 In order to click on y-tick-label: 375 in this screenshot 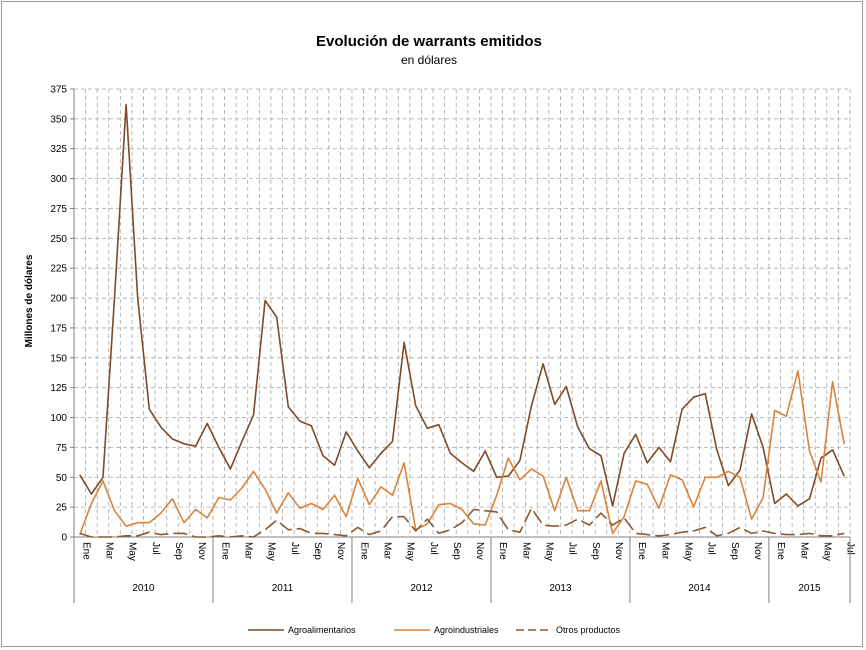, I will do `click(58, 90)`.